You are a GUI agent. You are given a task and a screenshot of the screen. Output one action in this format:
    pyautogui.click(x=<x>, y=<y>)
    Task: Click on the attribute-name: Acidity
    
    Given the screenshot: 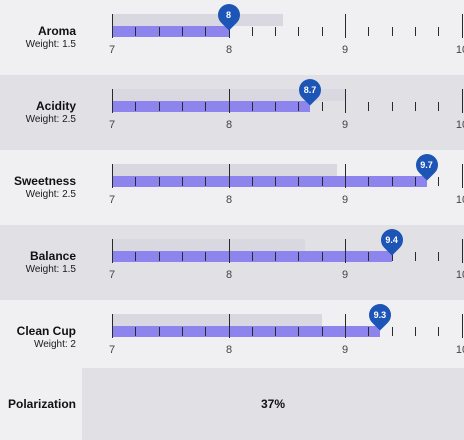 What is the action you would take?
    pyautogui.click(x=55, y=106)
    